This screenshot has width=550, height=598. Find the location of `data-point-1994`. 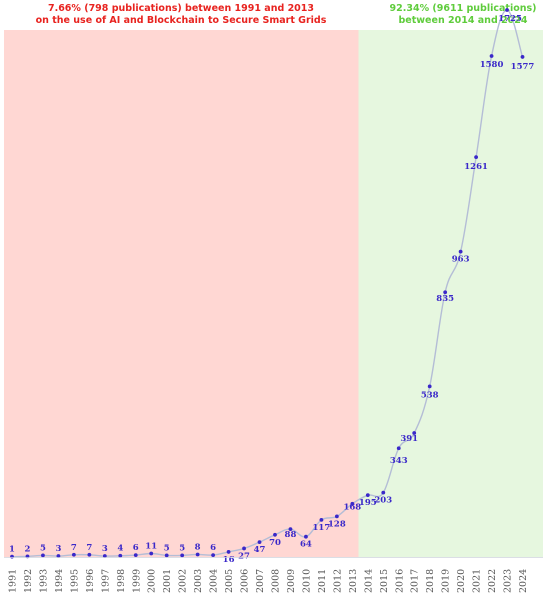

data-point-1994 is located at coordinates (58, 556).